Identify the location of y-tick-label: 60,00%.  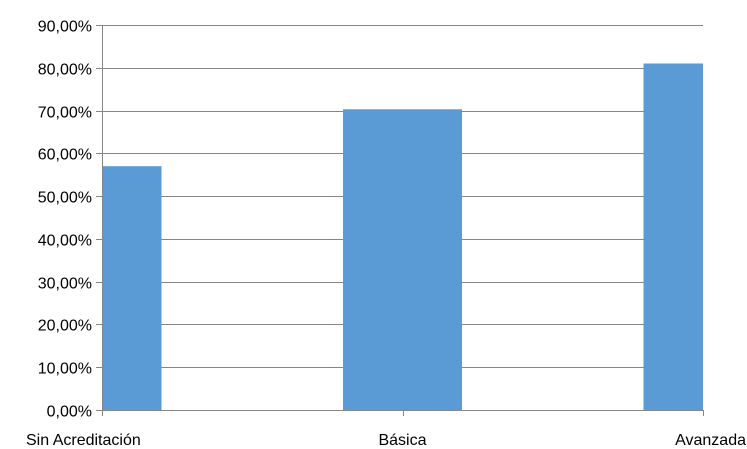
(65, 155).